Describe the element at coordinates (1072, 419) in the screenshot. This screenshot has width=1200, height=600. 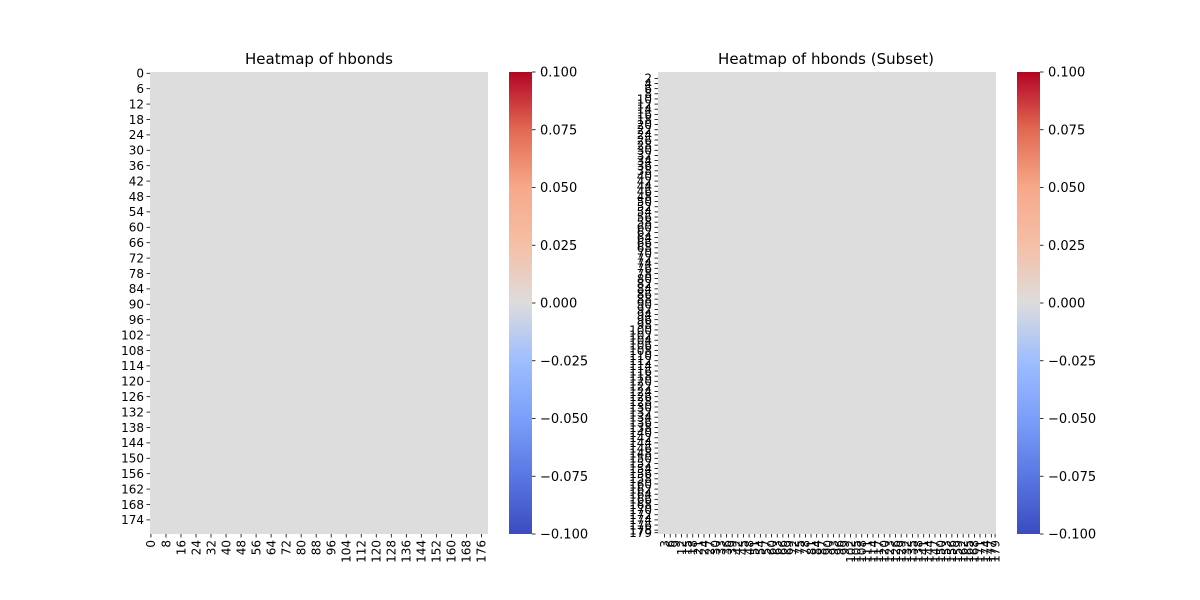
I see `colorbar-tick-label: −0.050` at that location.